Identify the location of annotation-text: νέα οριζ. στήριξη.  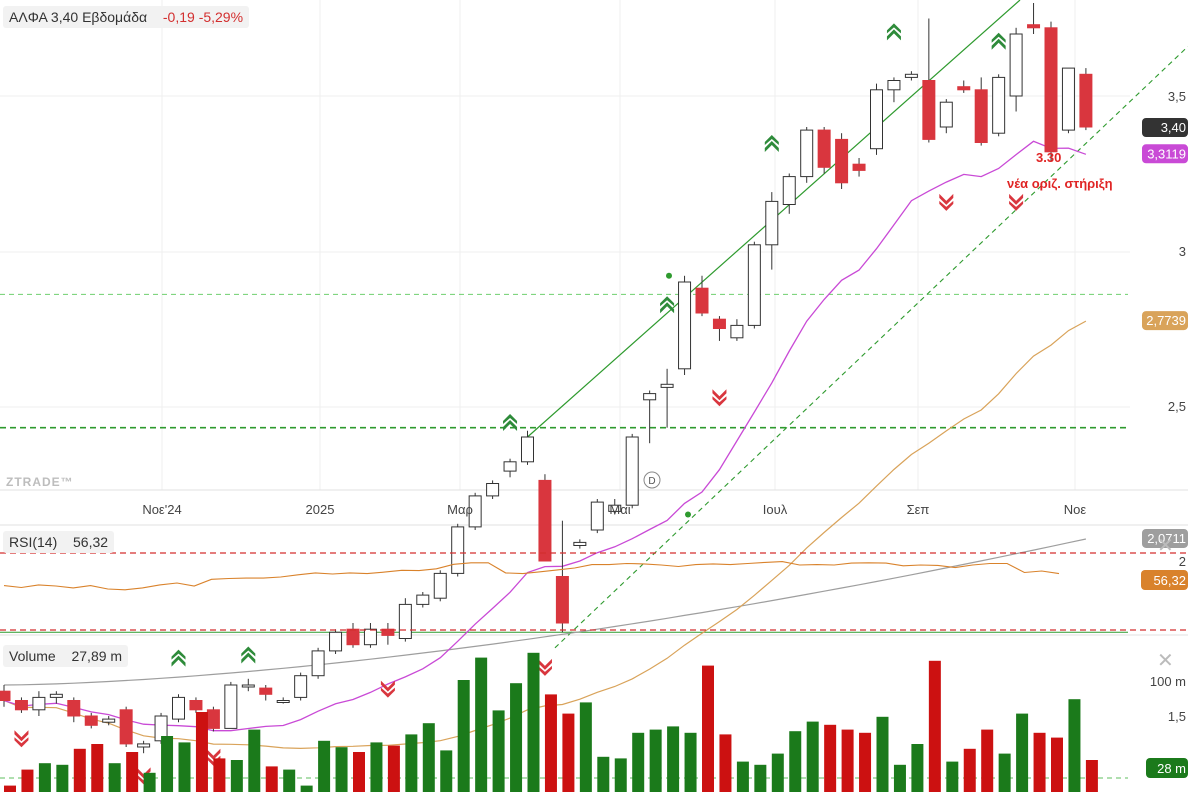
(1060, 183).